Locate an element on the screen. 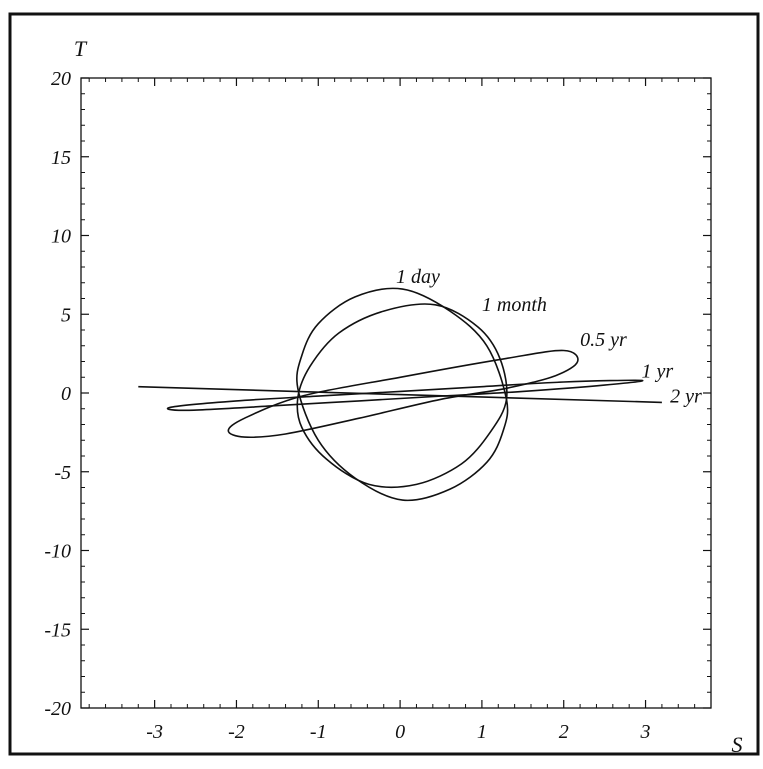 The height and width of the screenshot is (769, 763). y-tick-label: -20 is located at coordinates (57, 709).